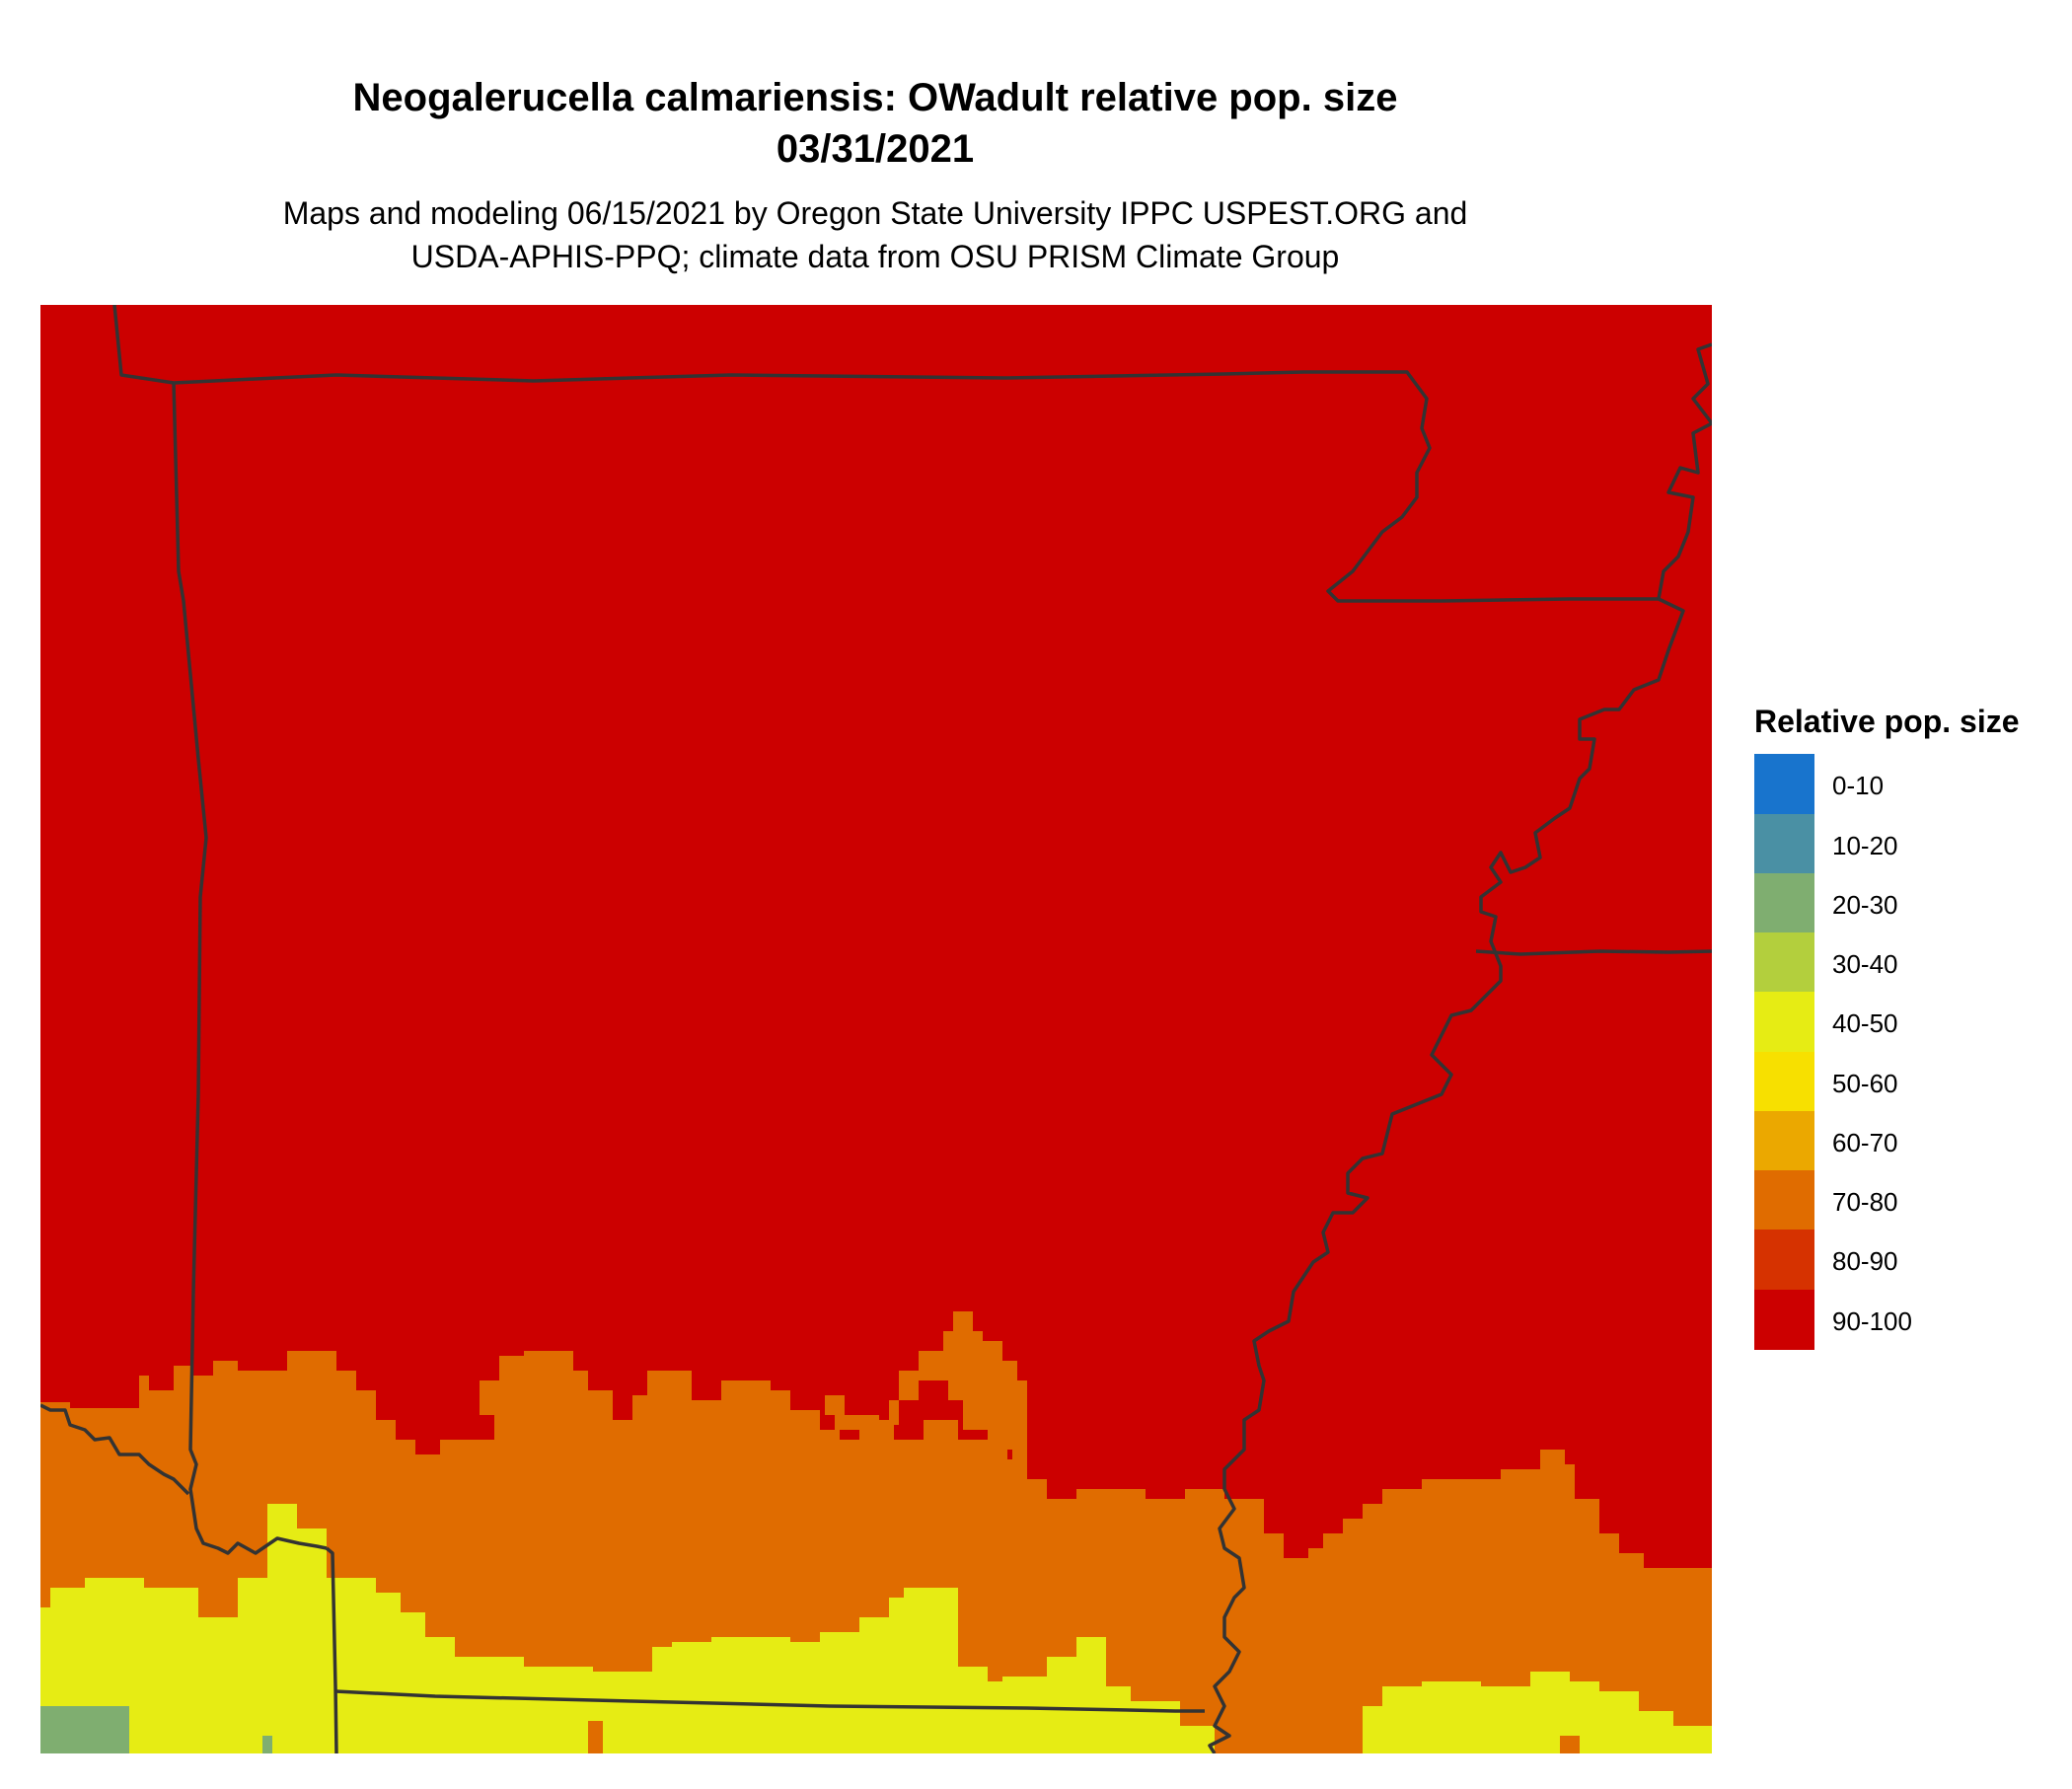 The image size is (2072, 1789). I want to click on legend-label: 40-50, so click(1865, 1023).